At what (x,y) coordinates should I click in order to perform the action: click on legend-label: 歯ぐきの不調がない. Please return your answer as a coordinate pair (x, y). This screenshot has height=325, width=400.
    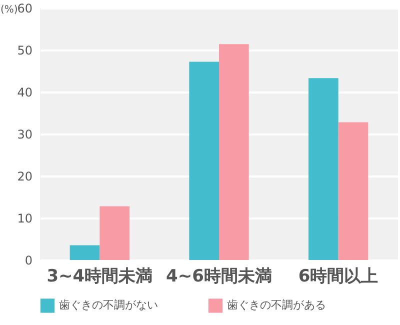
    Looking at the image, I should click on (108, 305).